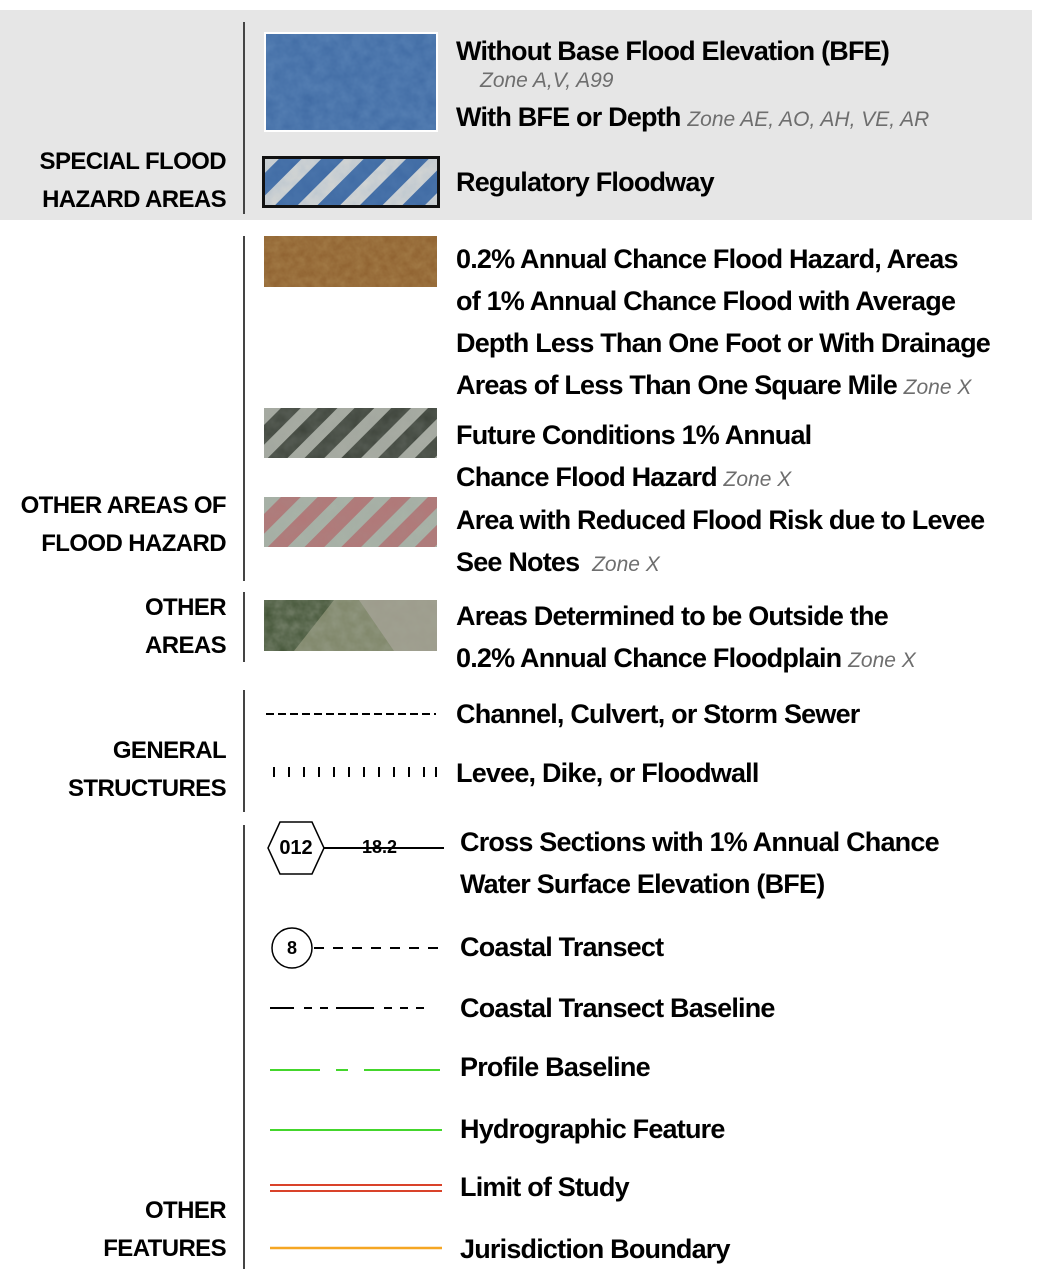 This screenshot has width=1038, height=1279. Describe the element at coordinates (244, 408) in the screenshot. I see `divider-other-flood-hazard` at that location.